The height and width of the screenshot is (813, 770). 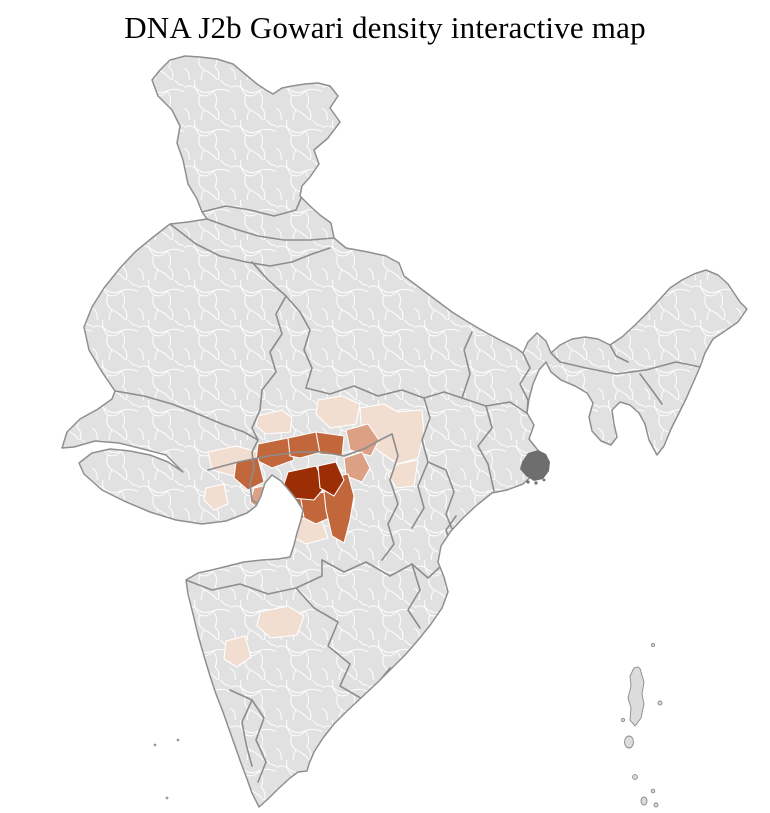 I want to click on sundarbans-delta, so click(x=535, y=467).